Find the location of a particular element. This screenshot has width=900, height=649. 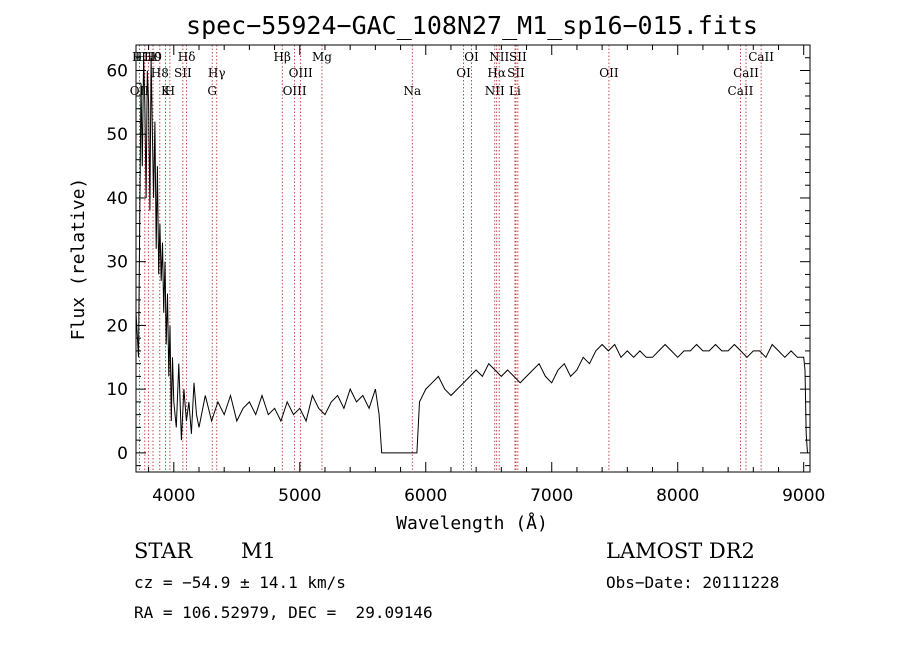

line-marker-label: Mg is located at coordinates (322, 57).